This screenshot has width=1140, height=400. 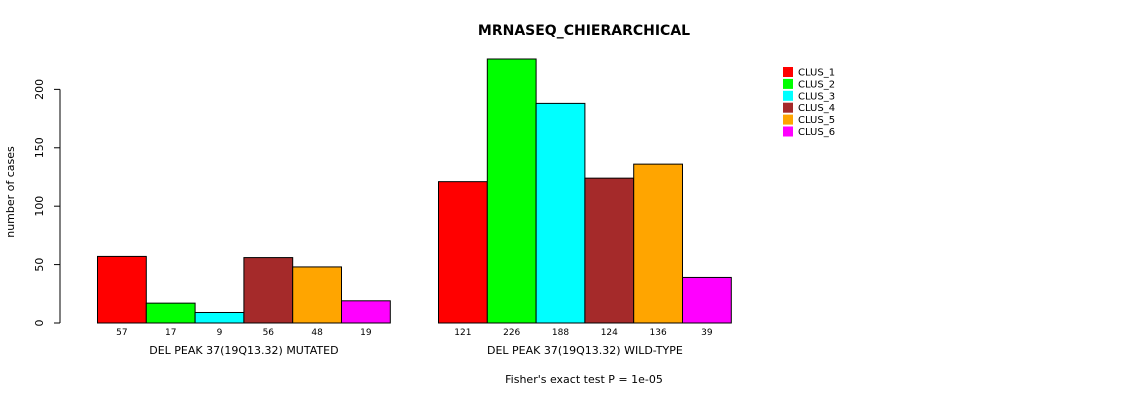 What do you see at coordinates (47, 203) in the screenshot?
I see `y-axis: 0 50 100 150 200` at bounding box center [47, 203].